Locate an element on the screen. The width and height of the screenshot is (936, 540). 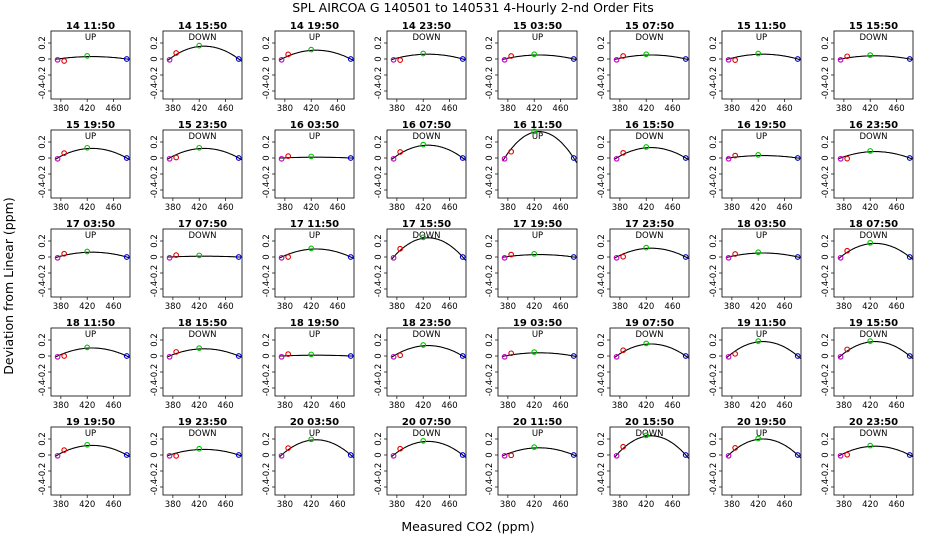
panel-title: 18 03:50 is located at coordinates (761, 224).